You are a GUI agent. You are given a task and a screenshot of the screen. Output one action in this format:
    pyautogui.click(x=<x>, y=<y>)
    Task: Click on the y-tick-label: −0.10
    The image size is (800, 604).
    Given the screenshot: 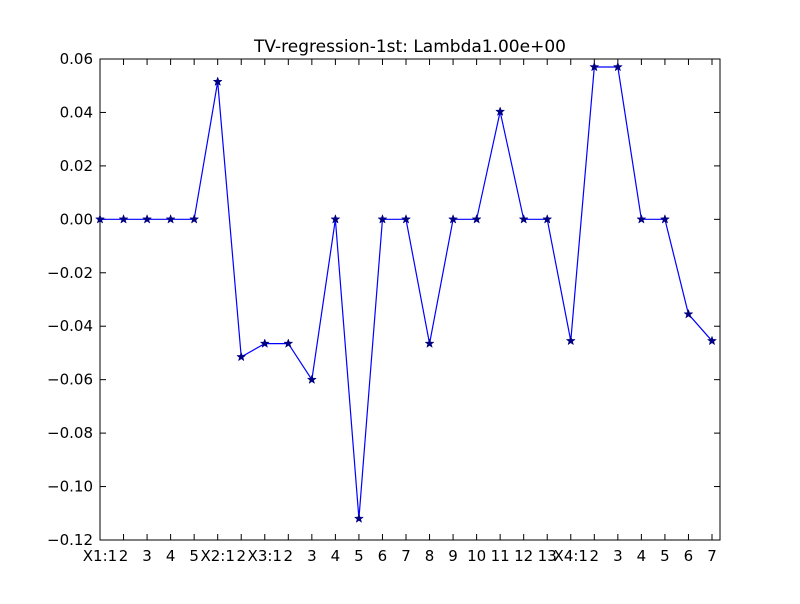 What is the action you would take?
    pyautogui.click(x=70, y=487)
    